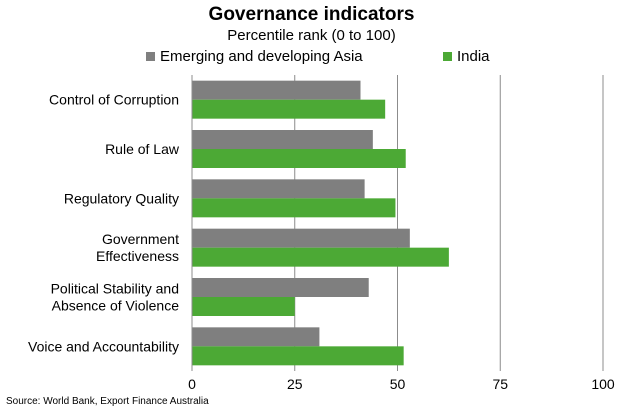 Image resolution: width=623 pixels, height=413 pixels. I want to click on category-label: Effectiveness, so click(137, 256).